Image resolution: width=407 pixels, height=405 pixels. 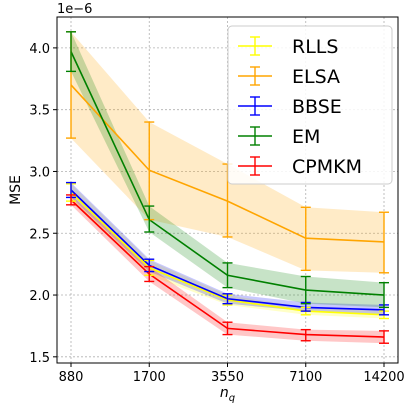 I want to click on y-tick-label-5: 4.0, so click(x=39, y=49).